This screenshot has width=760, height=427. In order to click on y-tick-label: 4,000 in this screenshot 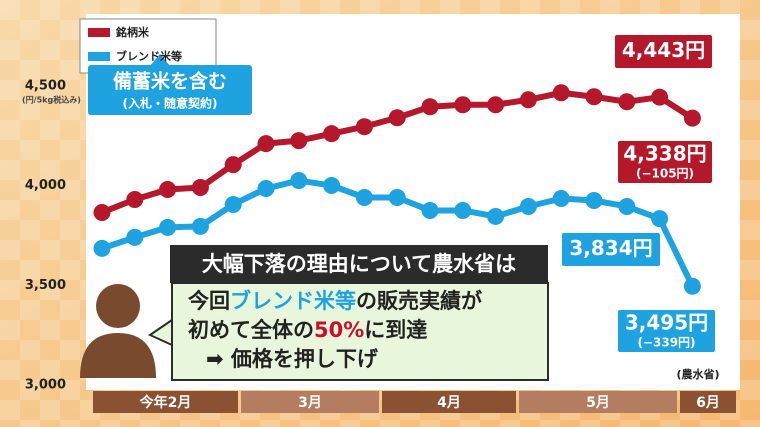, I will do `click(45, 185)`.